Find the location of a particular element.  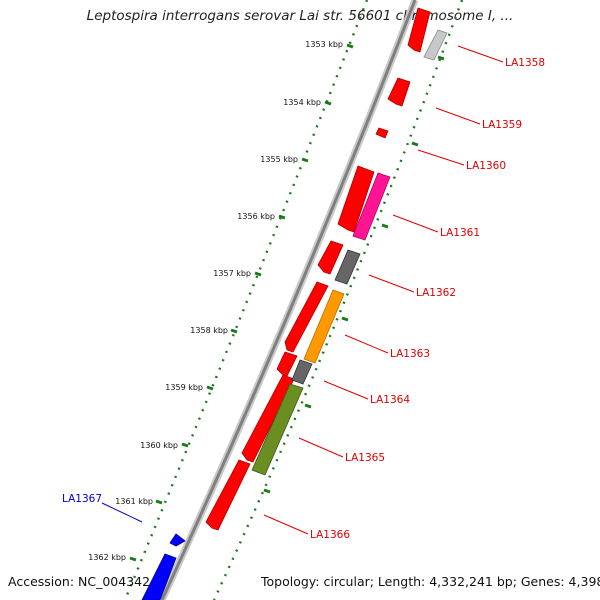

gene-label-LA1367: LA1367 is located at coordinates (82, 499).